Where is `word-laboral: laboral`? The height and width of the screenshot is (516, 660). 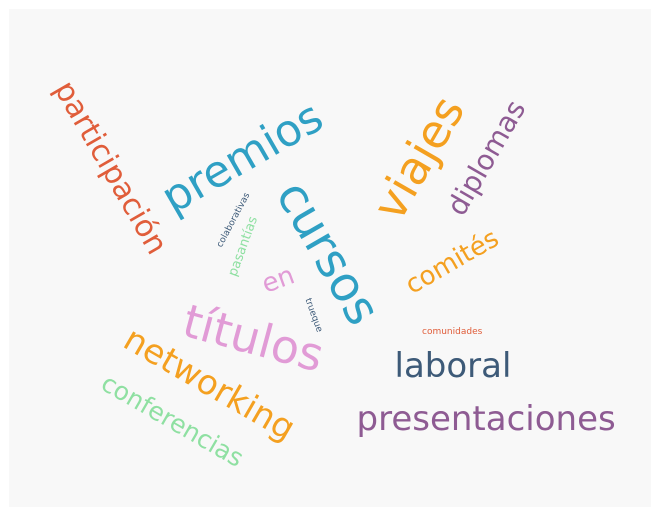
word-laboral: laboral is located at coordinates (453, 366).